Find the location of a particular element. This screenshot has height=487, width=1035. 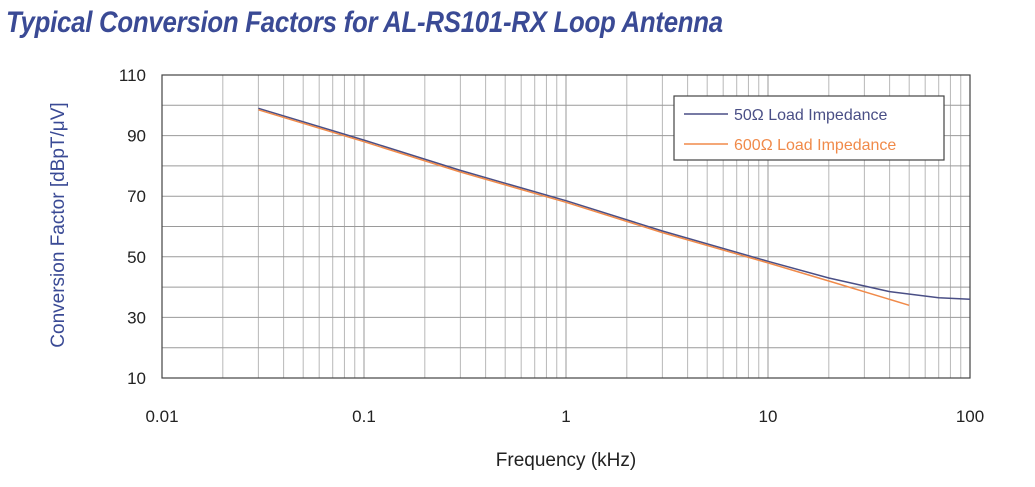

x-tick-label: 10 is located at coordinates (768, 416).